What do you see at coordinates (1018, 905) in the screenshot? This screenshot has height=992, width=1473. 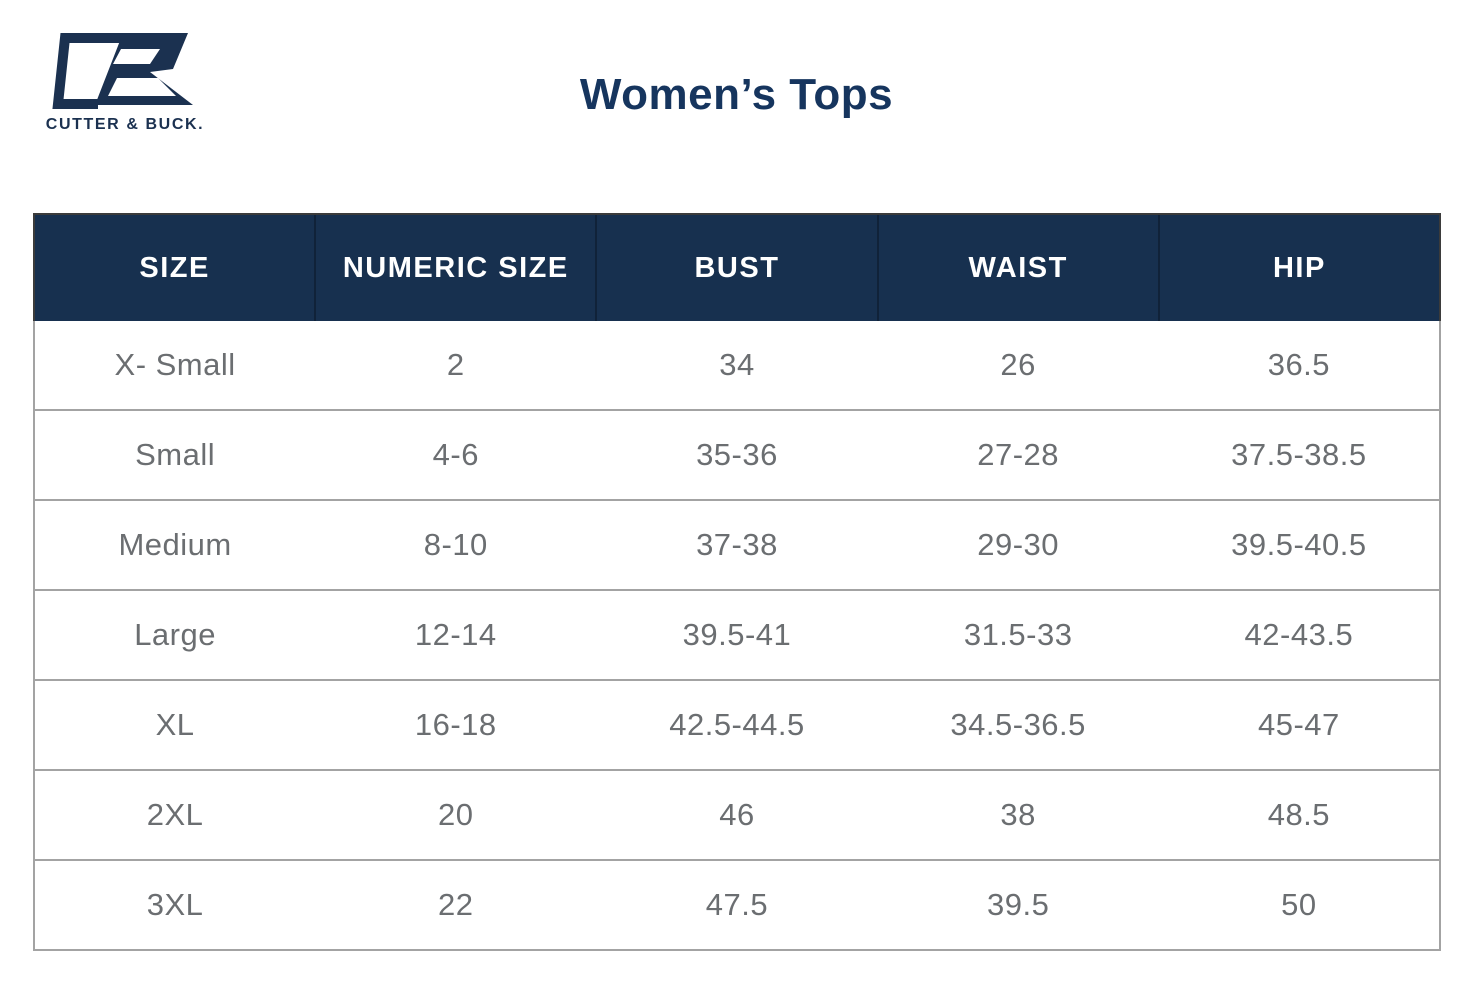 I see `measurement-cell: 39.5` at bounding box center [1018, 905].